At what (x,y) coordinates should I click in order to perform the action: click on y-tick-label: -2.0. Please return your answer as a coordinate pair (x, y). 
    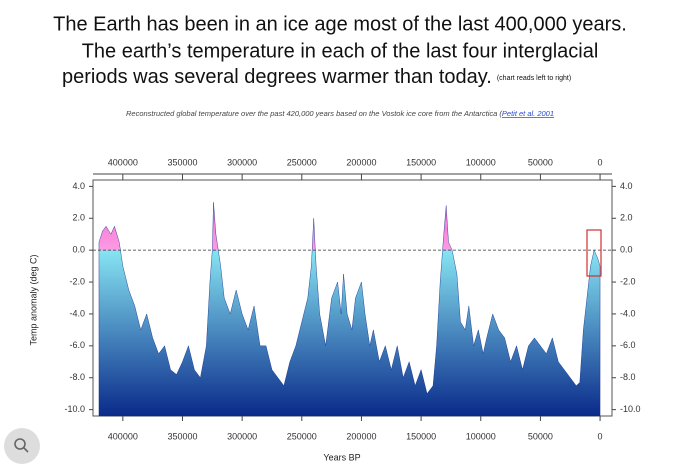
    Looking at the image, I should click on (77, 281).